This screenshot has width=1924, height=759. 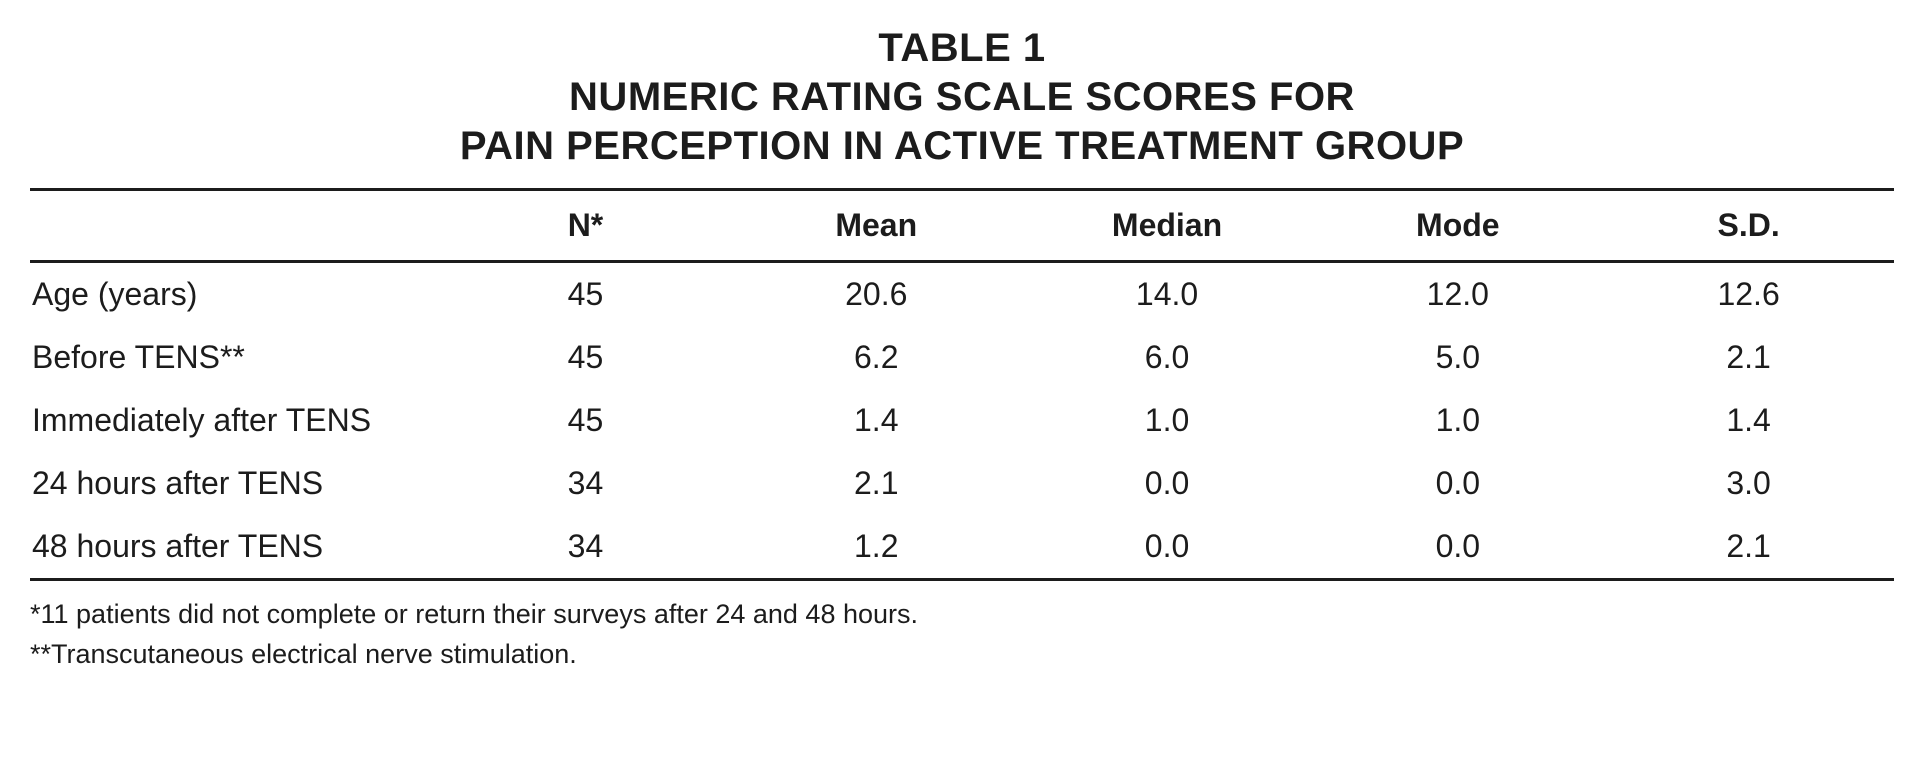 I want to click on column-header-sd: S.D., so click(x=1748, y=225).